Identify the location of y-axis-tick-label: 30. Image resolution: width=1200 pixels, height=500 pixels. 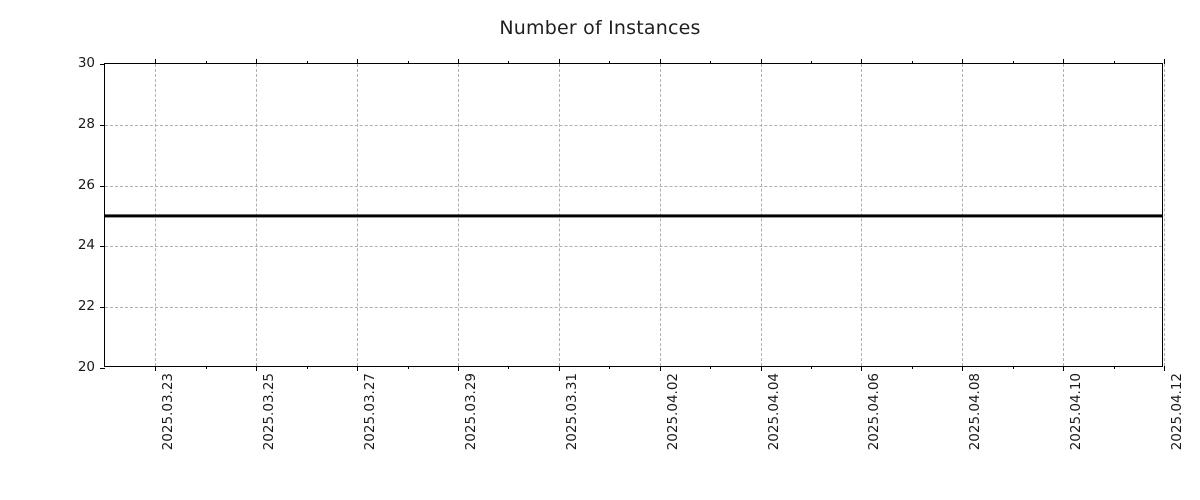
(86, 63).